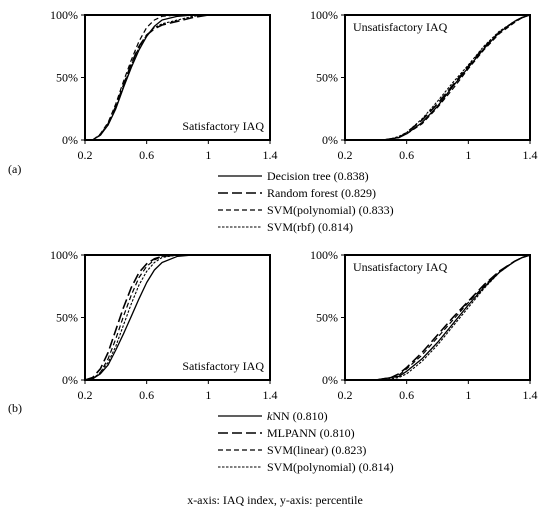  What do you see at coordinates (275, 500) in the screenshot?
I see `figure-caption: x-axis: IAQ index, y-axis: percentile` at bounding box center [275, 500].